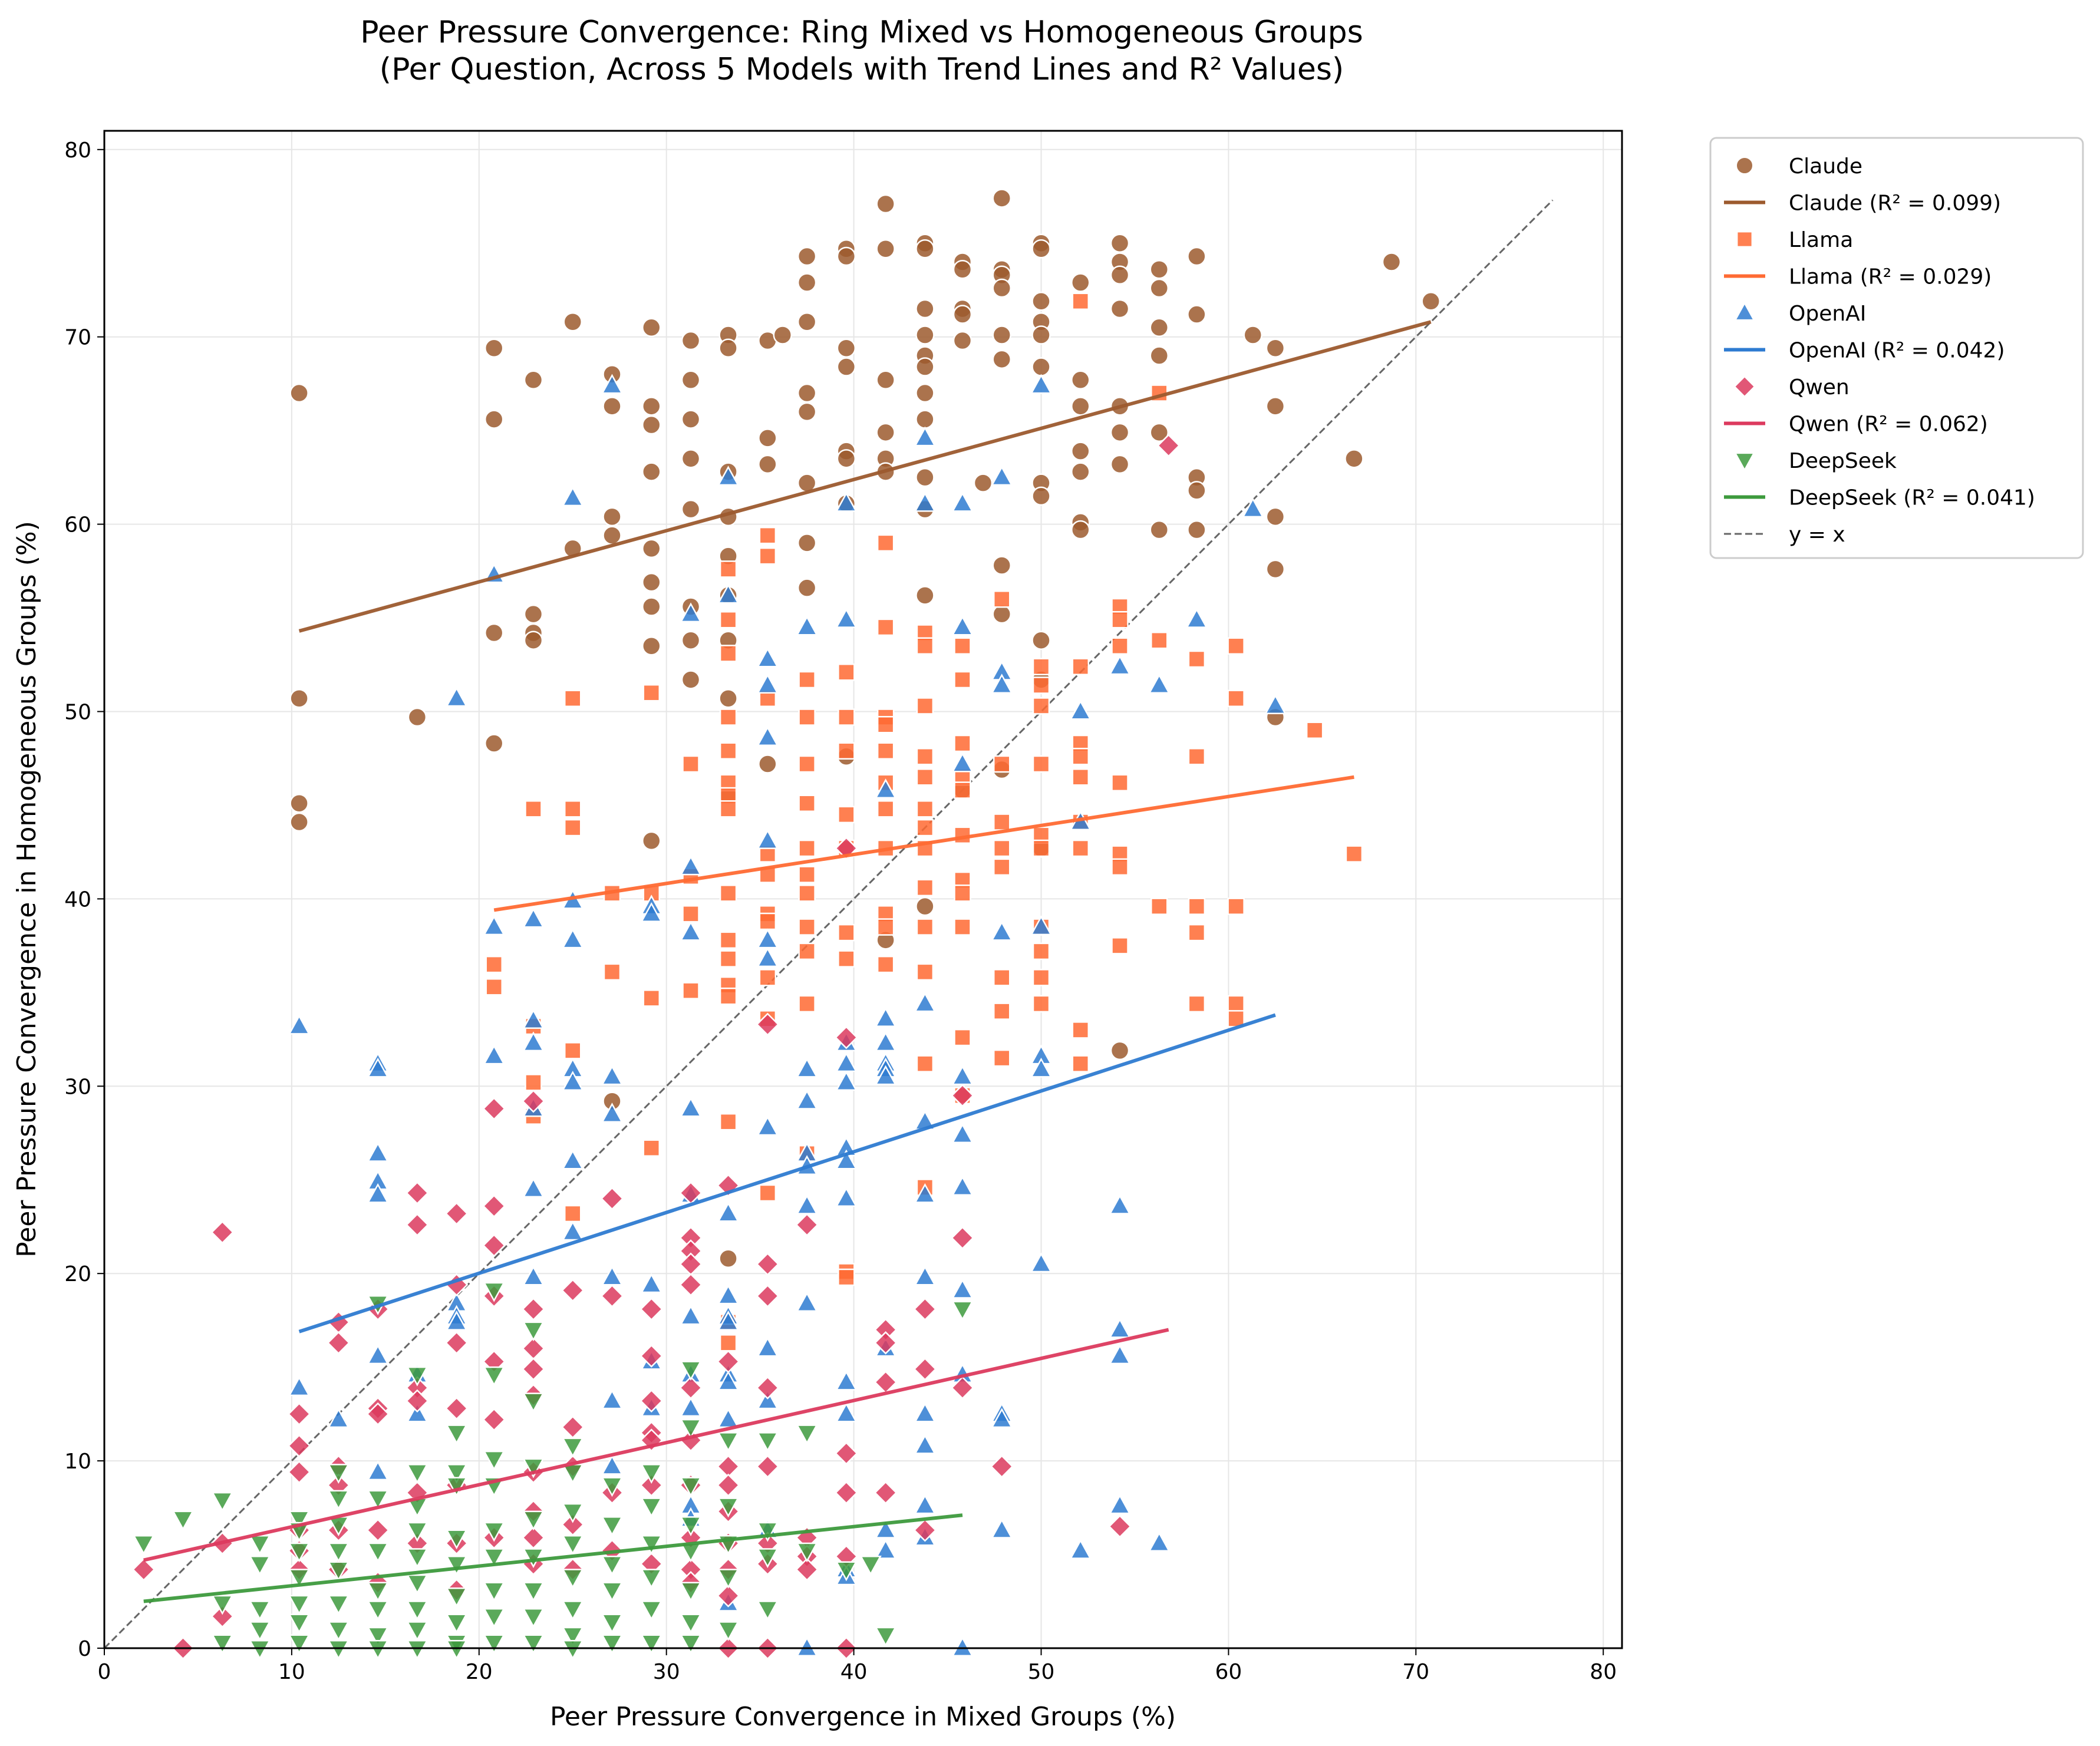  What do you see at coordinates (553, 1558) in the screenshot?
I see `deepseek-trend-line` at bounding box center [553, 1558].